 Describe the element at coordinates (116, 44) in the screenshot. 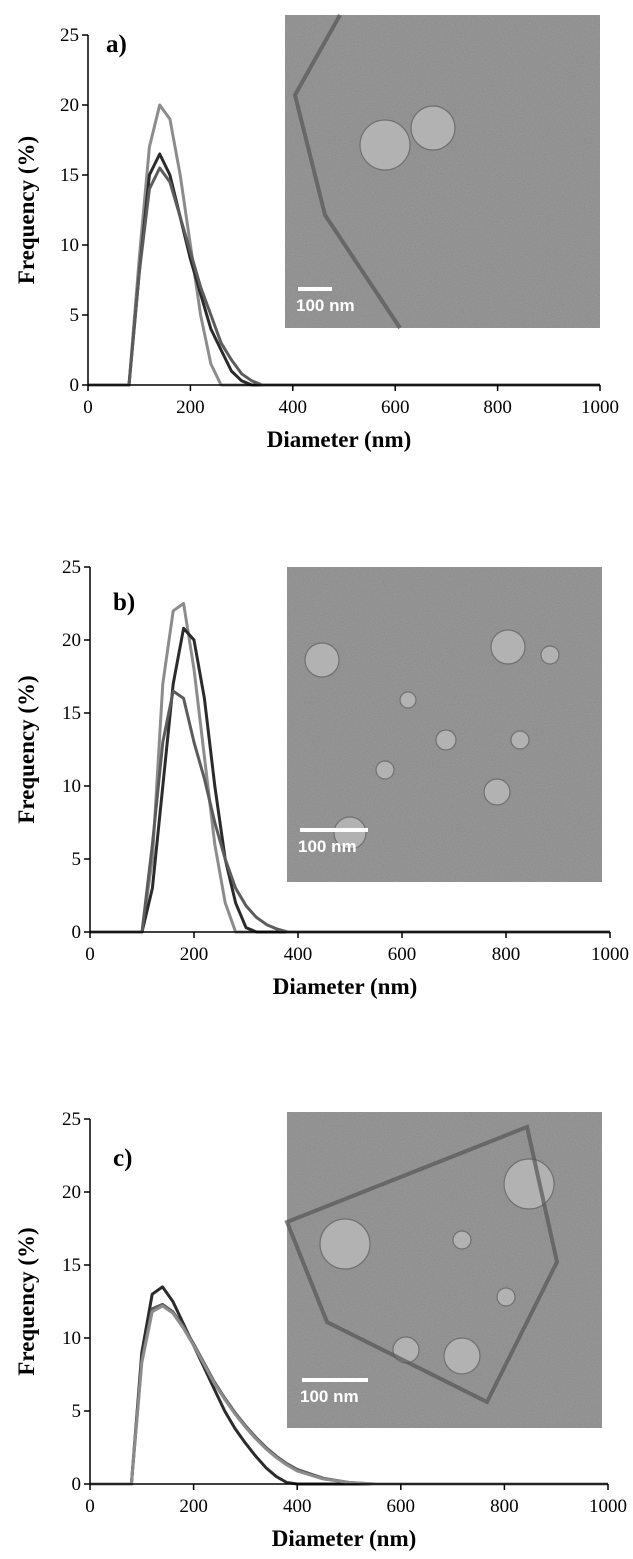

I see `panel-label: a)` at that location.